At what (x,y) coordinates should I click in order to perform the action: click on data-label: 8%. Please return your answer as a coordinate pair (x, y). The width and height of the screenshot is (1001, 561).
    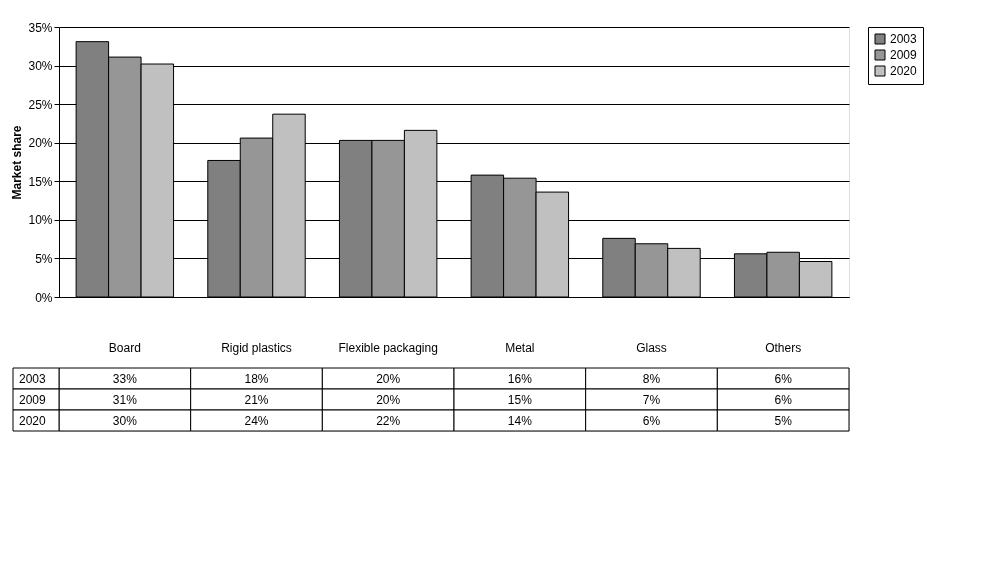
    Looking at the image, I should click on (651, 378).